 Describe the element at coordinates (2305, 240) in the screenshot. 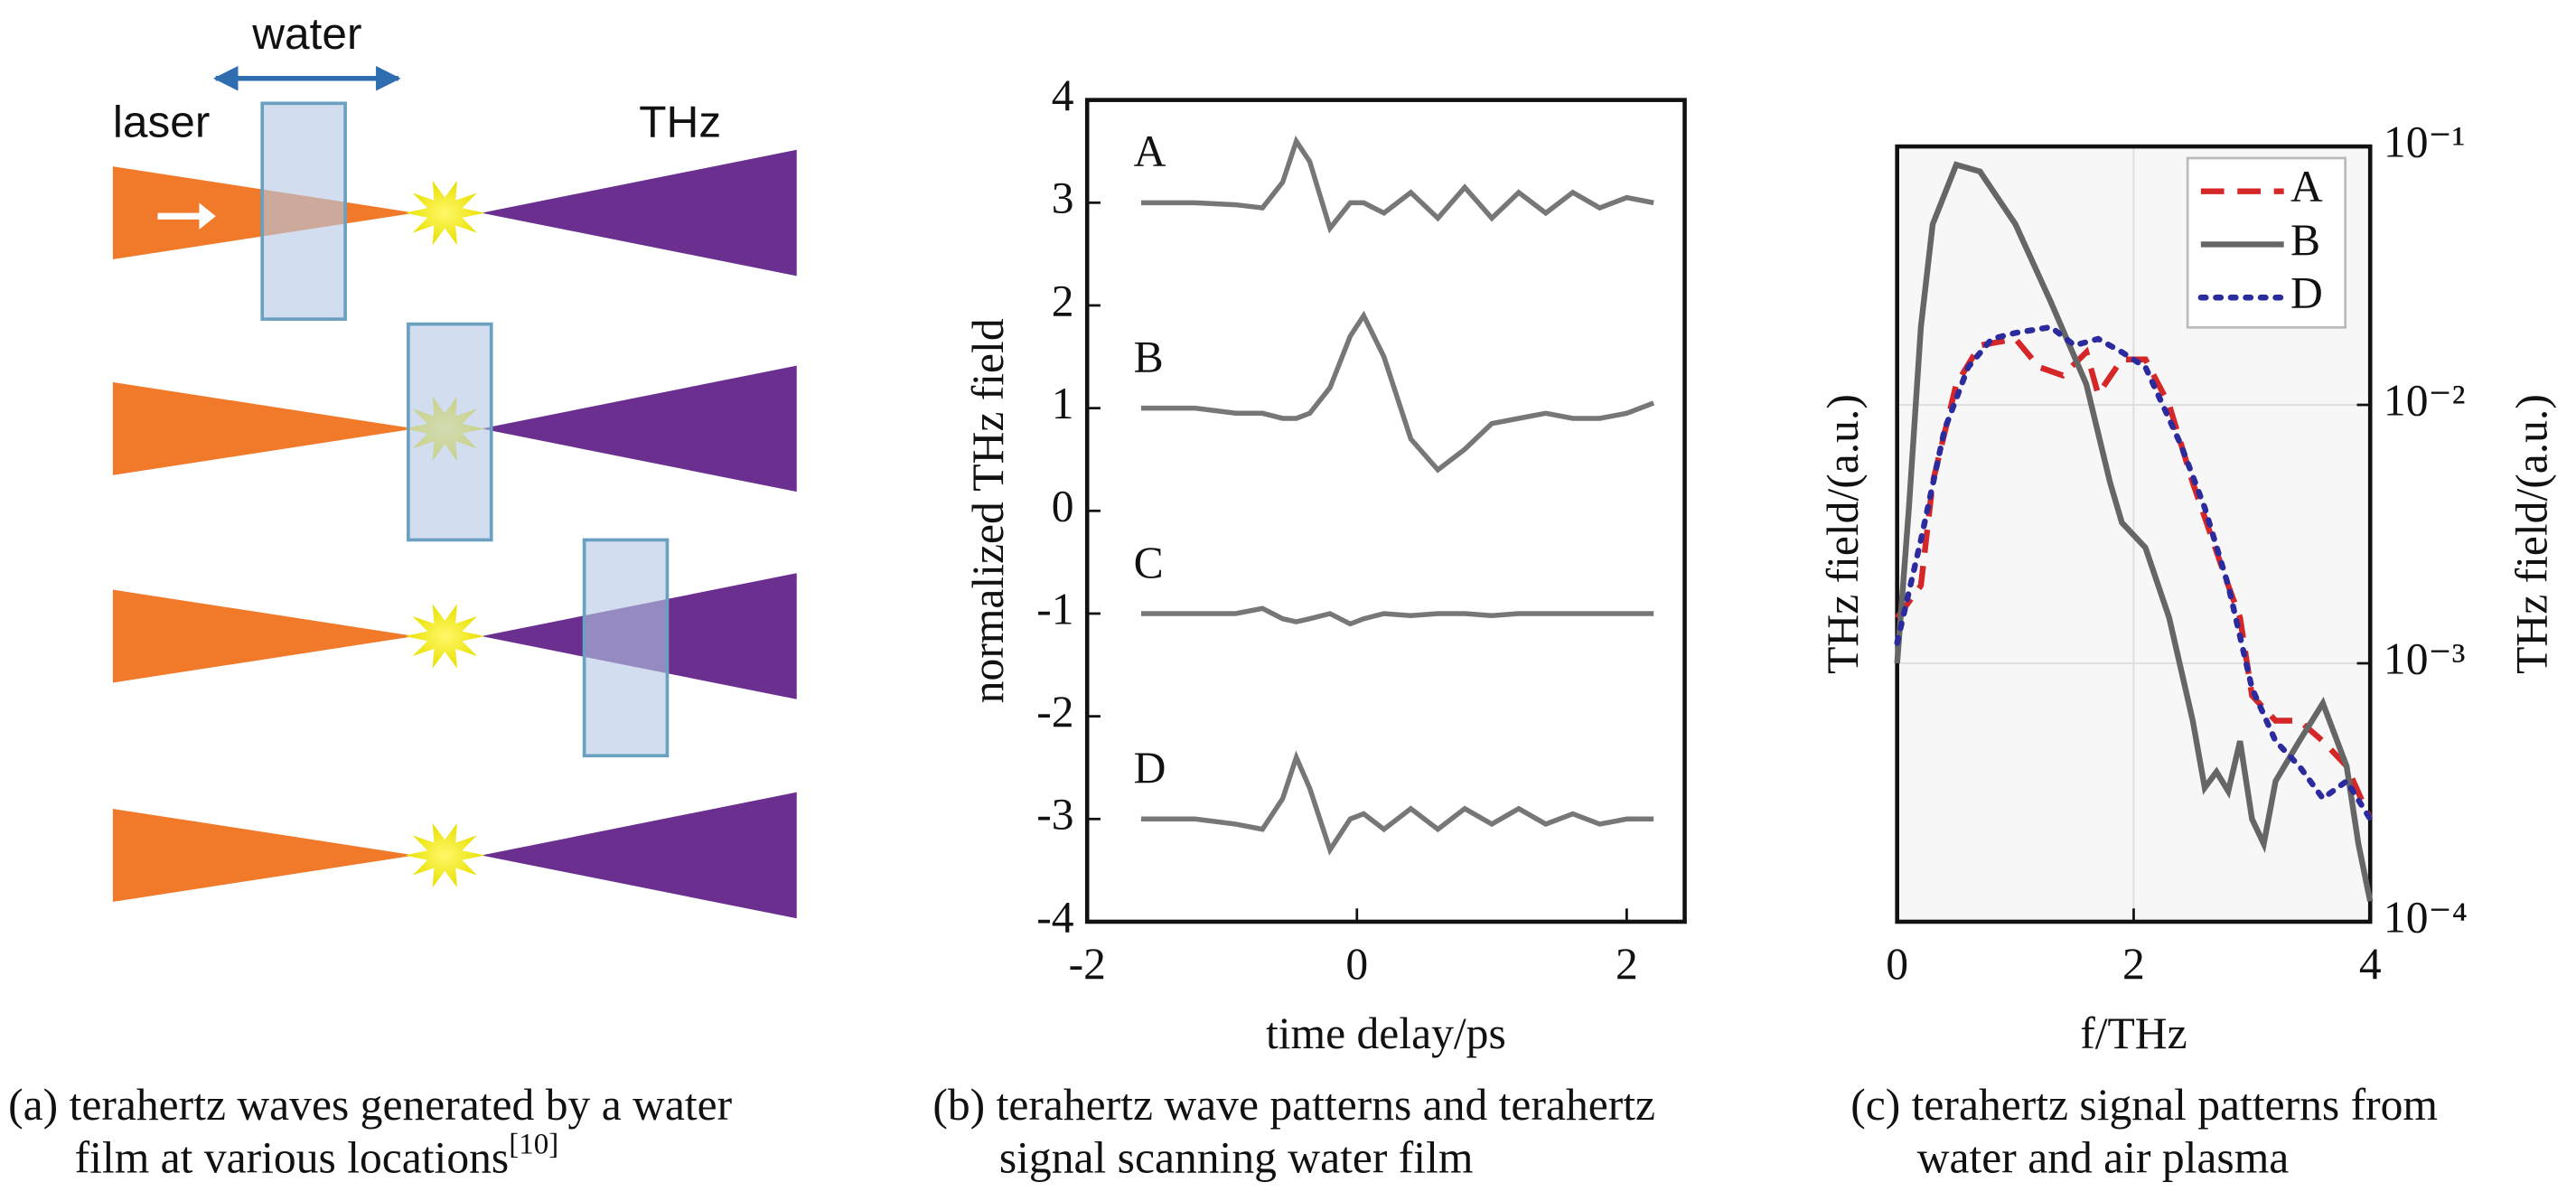

I see `legend-label: B` at that location.